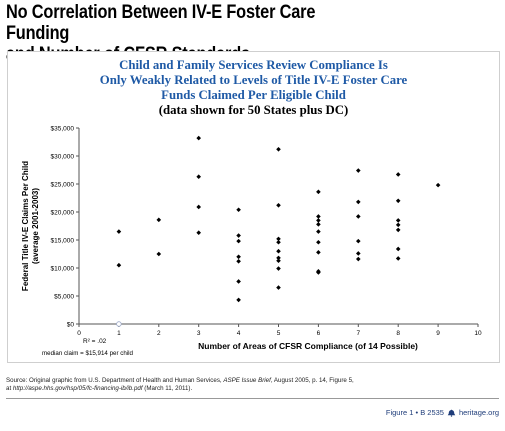 Image resolution: width=505 pixels, height=431 pixels. I want to click on x-tick-label: 10, so click(478, 333).